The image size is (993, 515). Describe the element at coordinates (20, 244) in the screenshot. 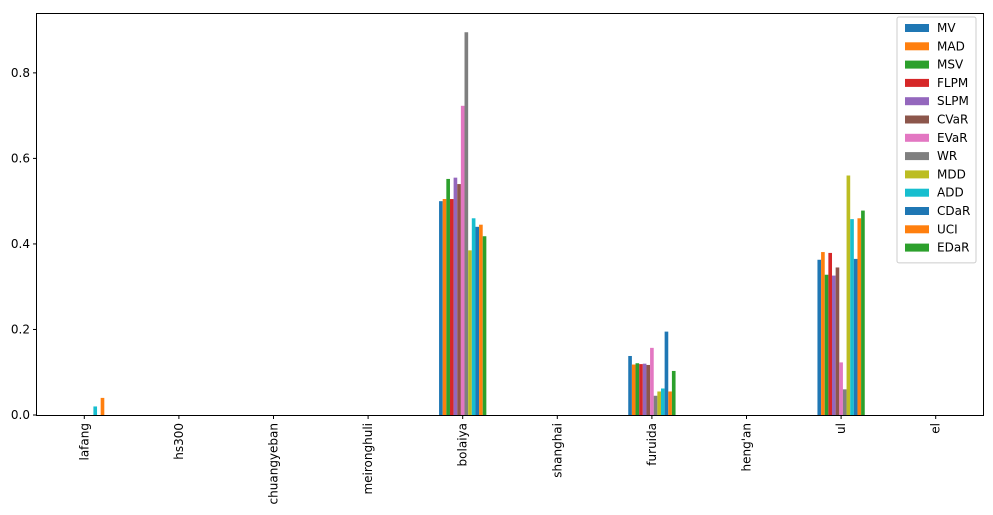

I see `y-tick-label: 0.4` at that location.